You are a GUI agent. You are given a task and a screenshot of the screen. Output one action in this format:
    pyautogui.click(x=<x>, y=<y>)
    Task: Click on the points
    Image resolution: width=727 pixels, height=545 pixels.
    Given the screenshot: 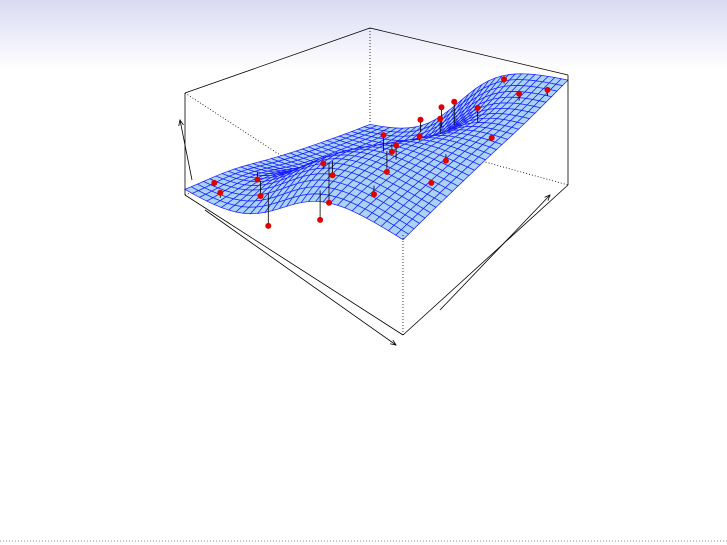 What is the action you would take?
    pyautogui.click(x=381, y=152)
    